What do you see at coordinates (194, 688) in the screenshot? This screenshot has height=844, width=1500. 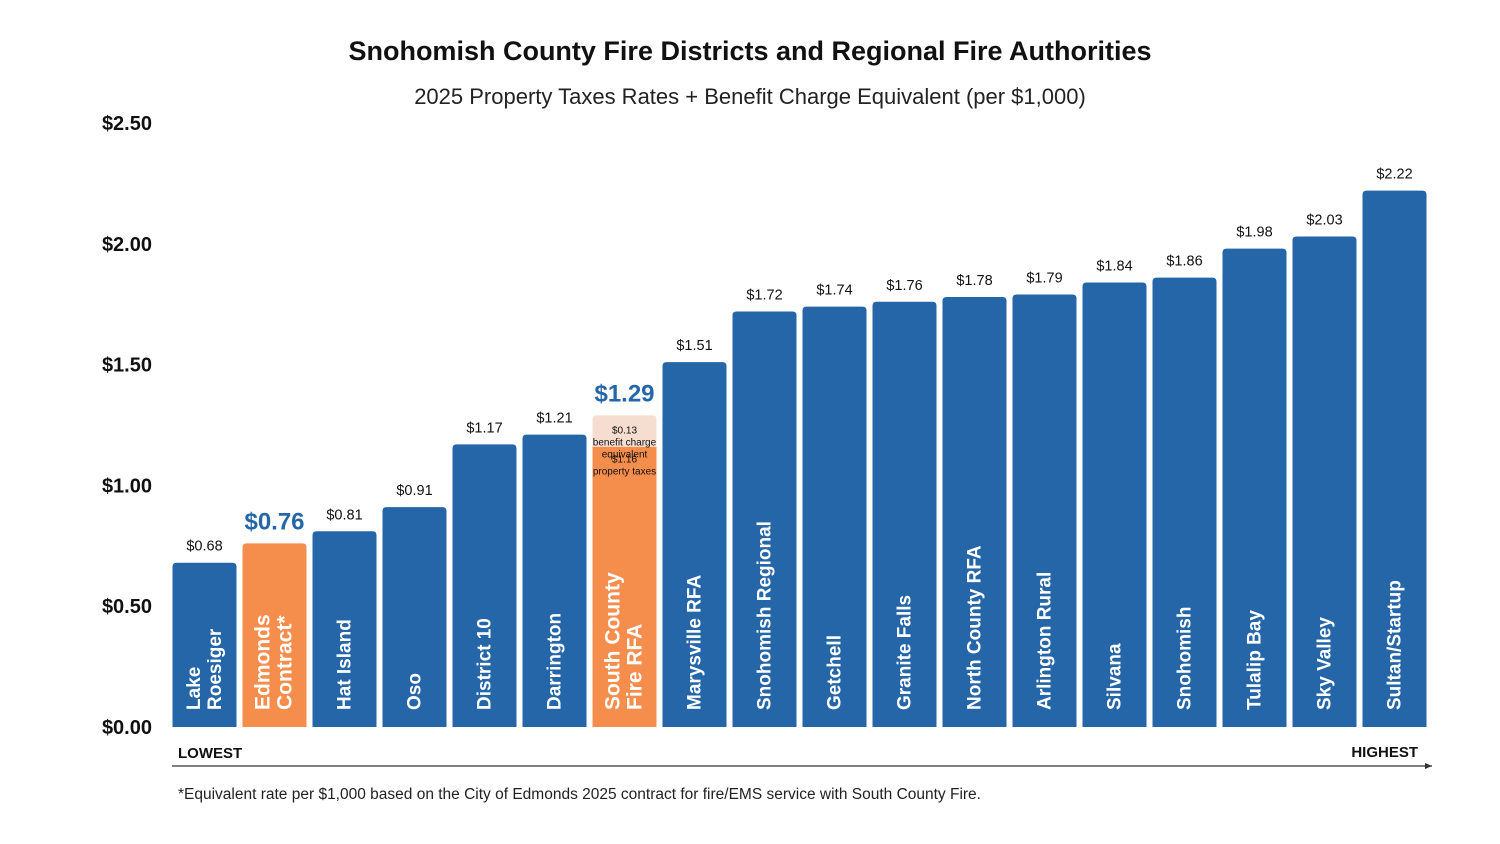 I see `bar-category-label: Lake` at bounding box center [194, 688].